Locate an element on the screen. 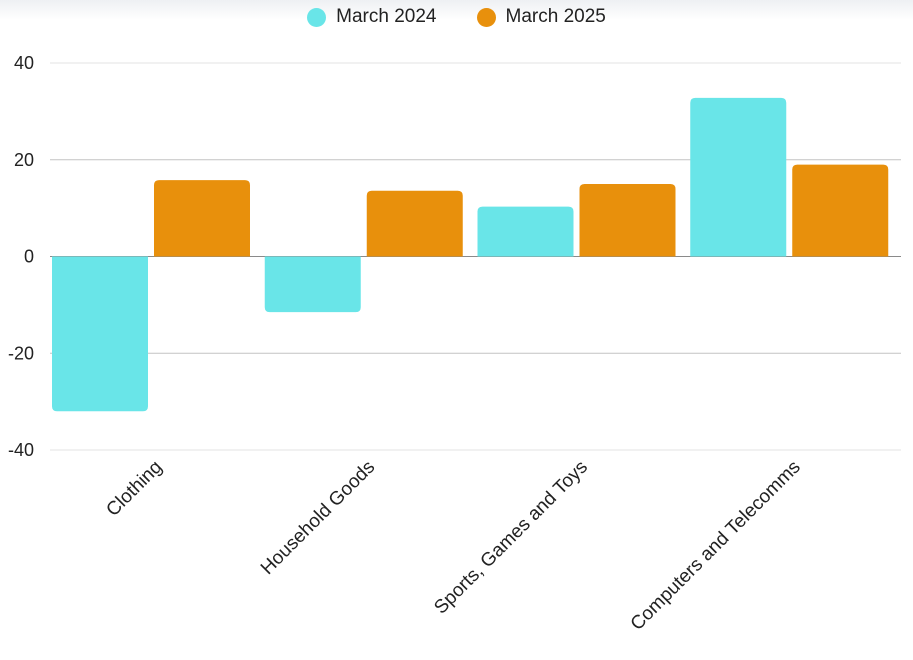 This screenshot has width=913, height=660. y-tick-label: -40 is located at coordinates (21, 450).